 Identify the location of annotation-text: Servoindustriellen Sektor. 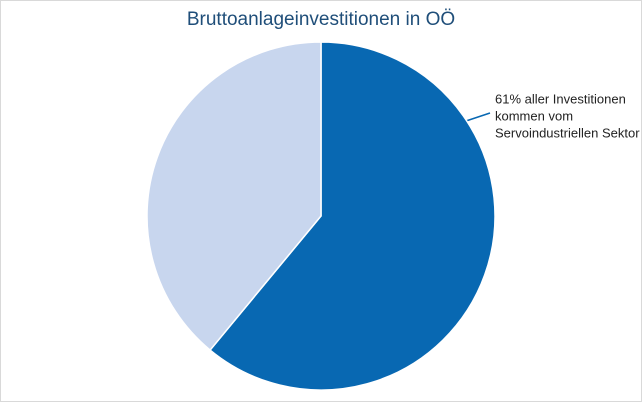
(567, 132).